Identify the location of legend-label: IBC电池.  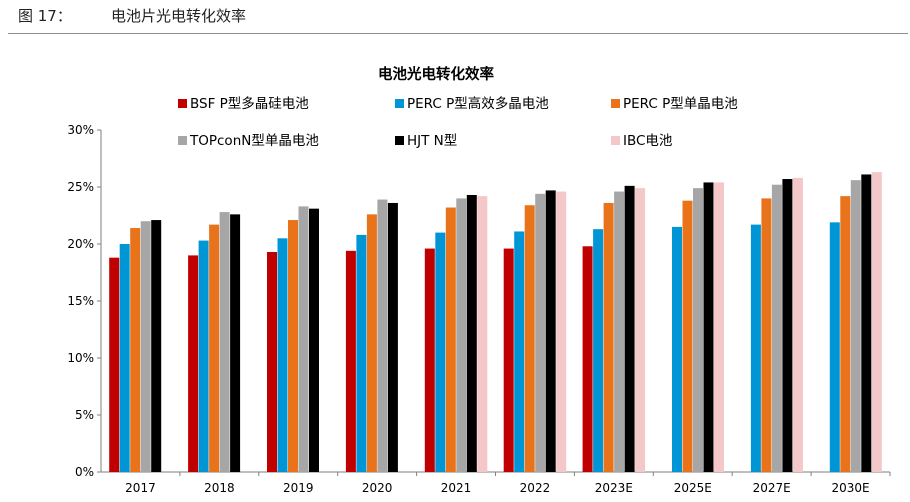
(647, 141).